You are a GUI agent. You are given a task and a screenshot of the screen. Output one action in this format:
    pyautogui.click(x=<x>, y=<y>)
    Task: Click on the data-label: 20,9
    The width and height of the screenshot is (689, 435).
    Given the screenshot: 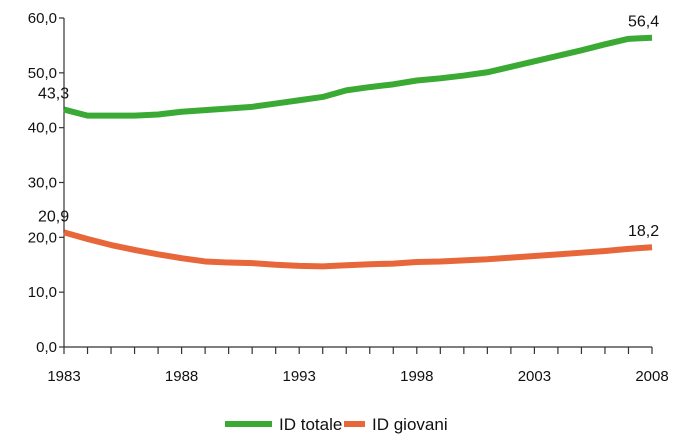 What is the action you would take?
    pyautogui.click(x=53, y=216)
    